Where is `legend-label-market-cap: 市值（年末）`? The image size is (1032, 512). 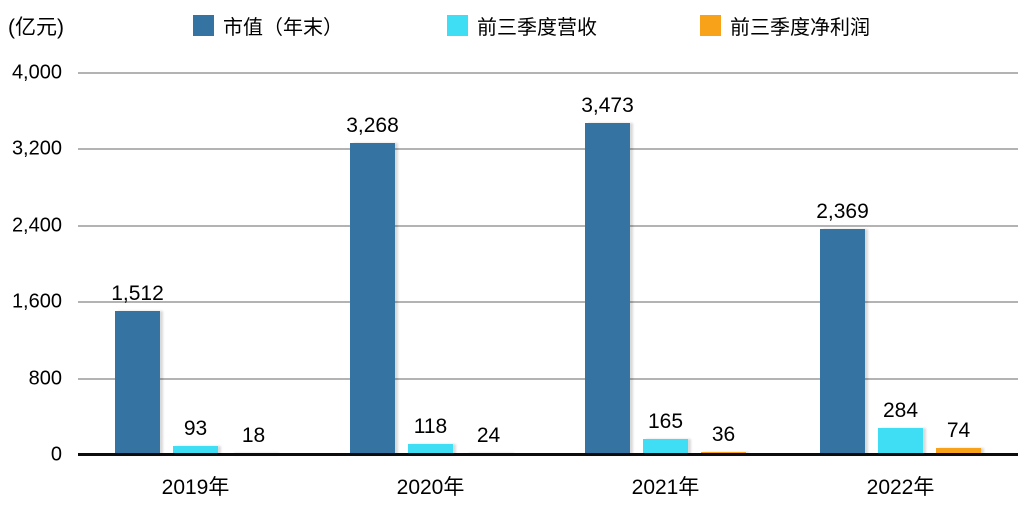
legend-label-market-cap: 市值（年末） is located at coordinates (283, 28).